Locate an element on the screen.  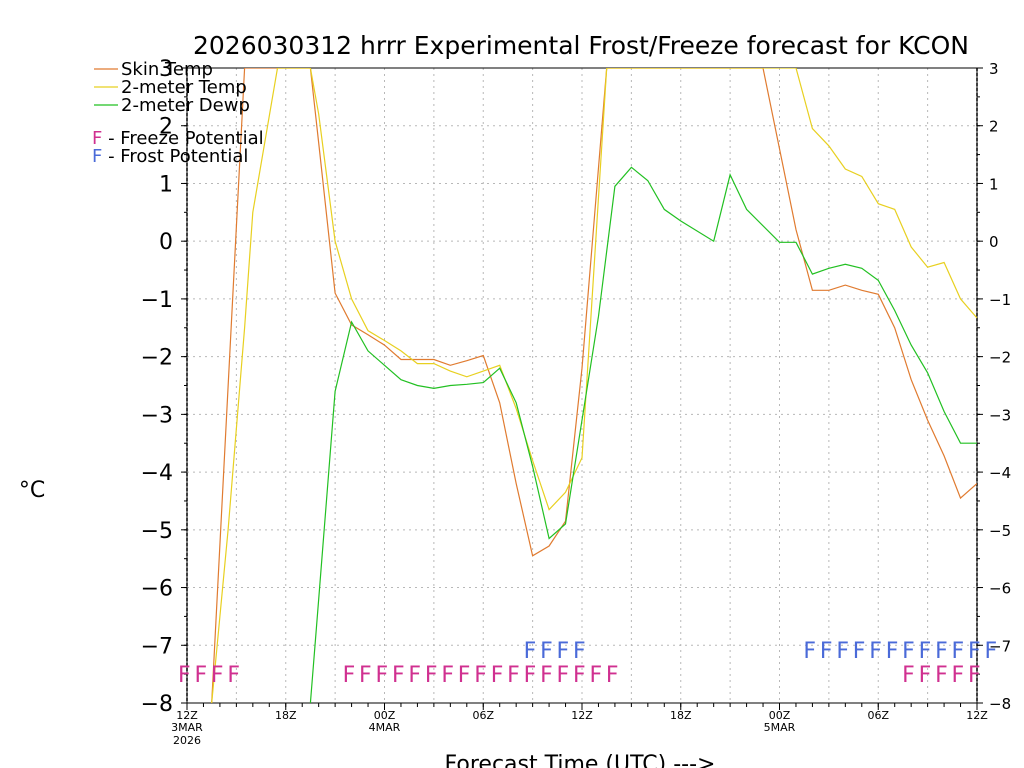
y-tick-label-left: 0 is located at coordinates (166, 242).